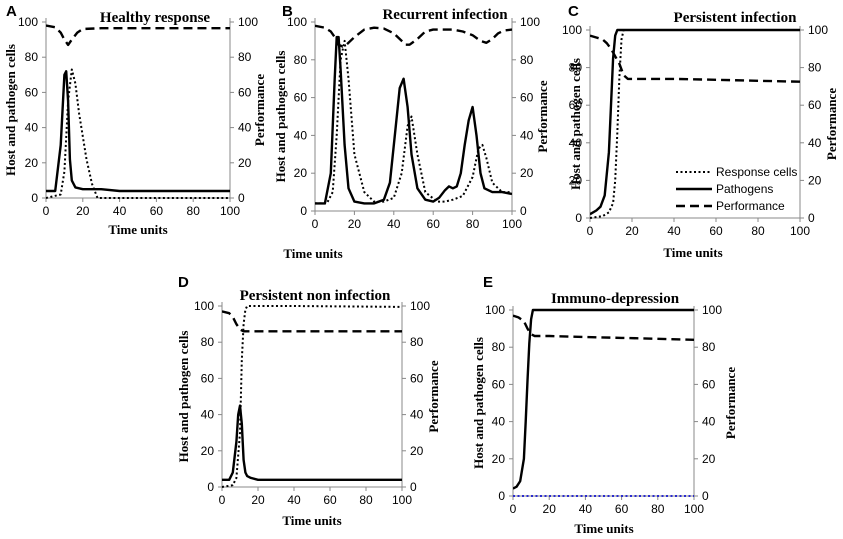 This screenshot has height=539, width=843. Describe the element at coordinates (155, 18) in the screenshot. I see `panel-a-title: Healthy response` at that location.